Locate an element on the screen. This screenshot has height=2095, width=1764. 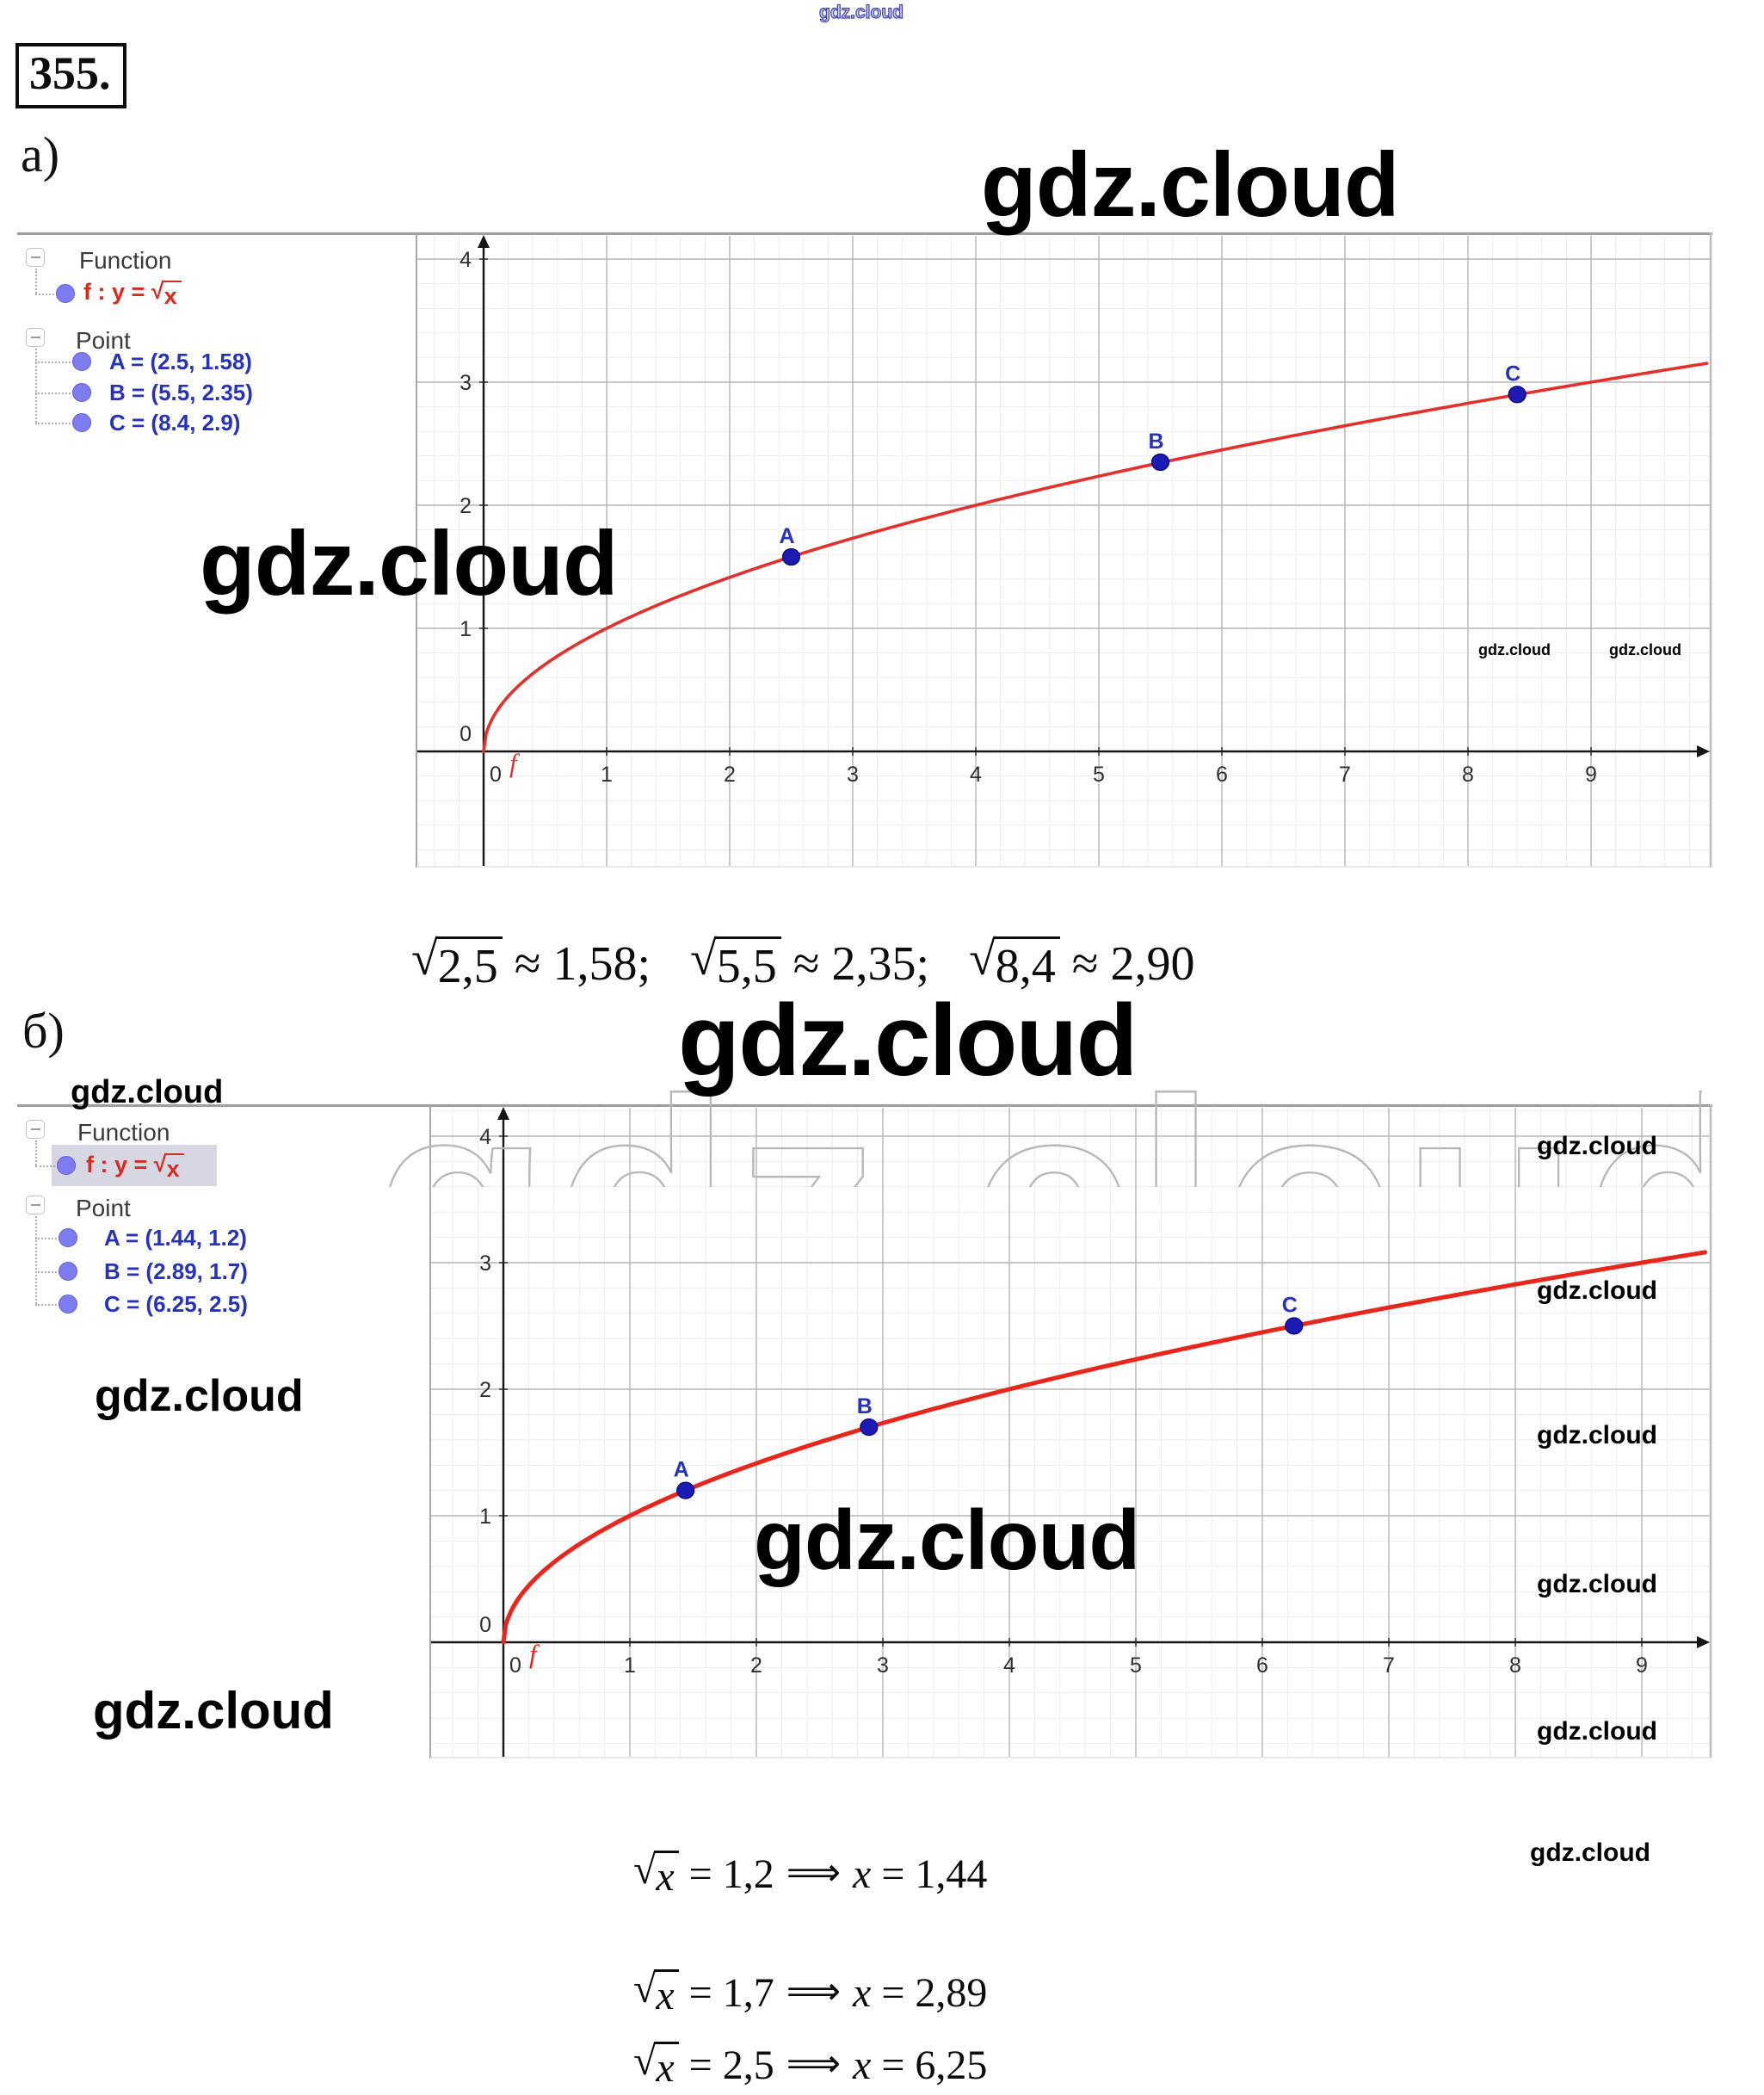
visibility-dot-point-a1 is located at coordinates (81, 392).